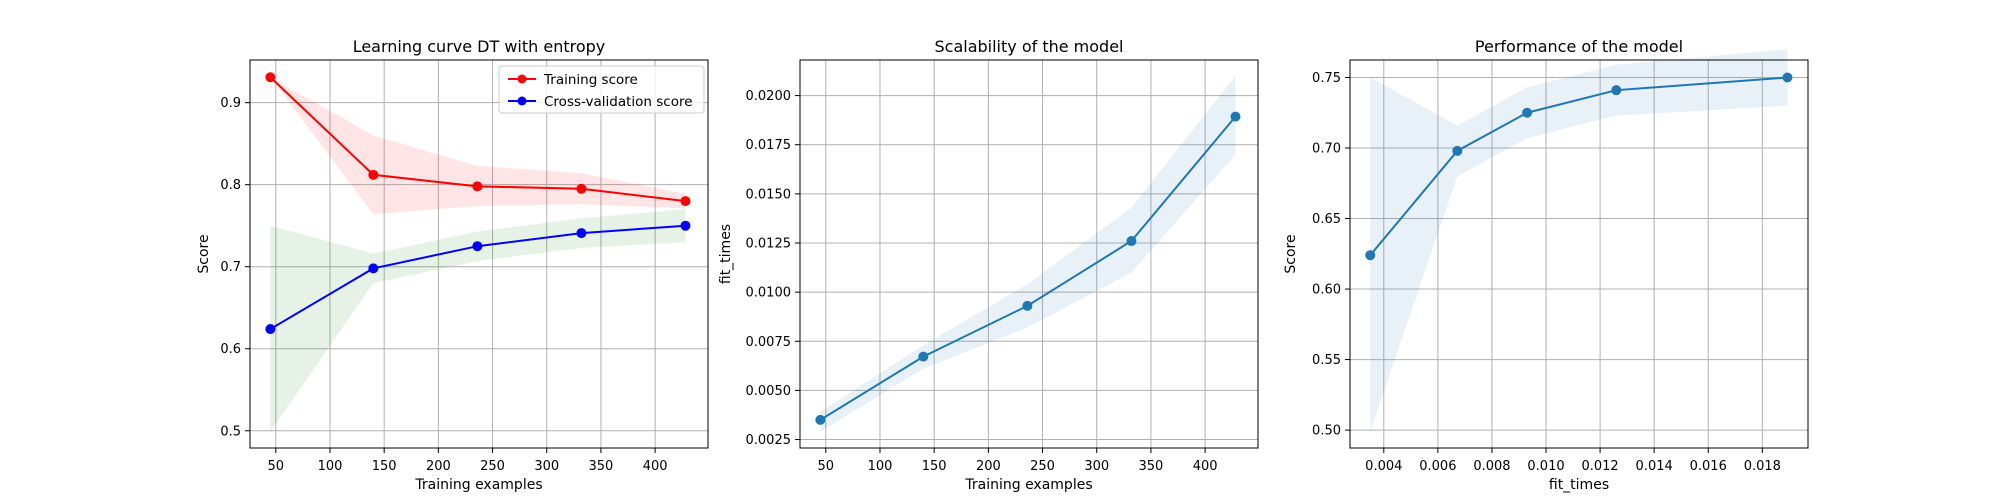  Describe the element at coordinates (1762, 466) in the screenshot. I see `x-tick-label: 0.018` at that location.